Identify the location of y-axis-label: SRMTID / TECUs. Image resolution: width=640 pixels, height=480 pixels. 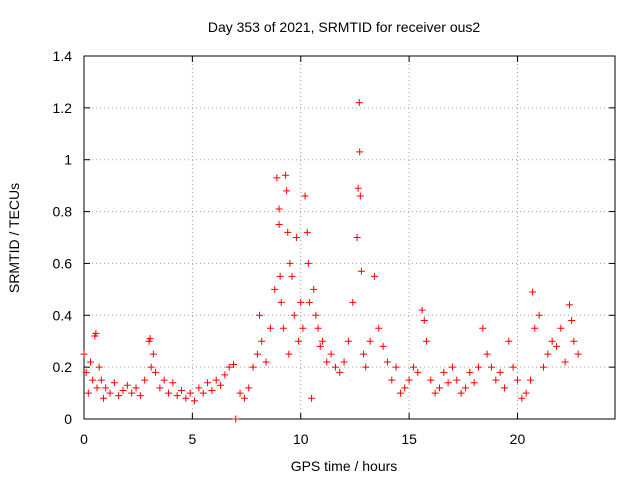
(14, 238).